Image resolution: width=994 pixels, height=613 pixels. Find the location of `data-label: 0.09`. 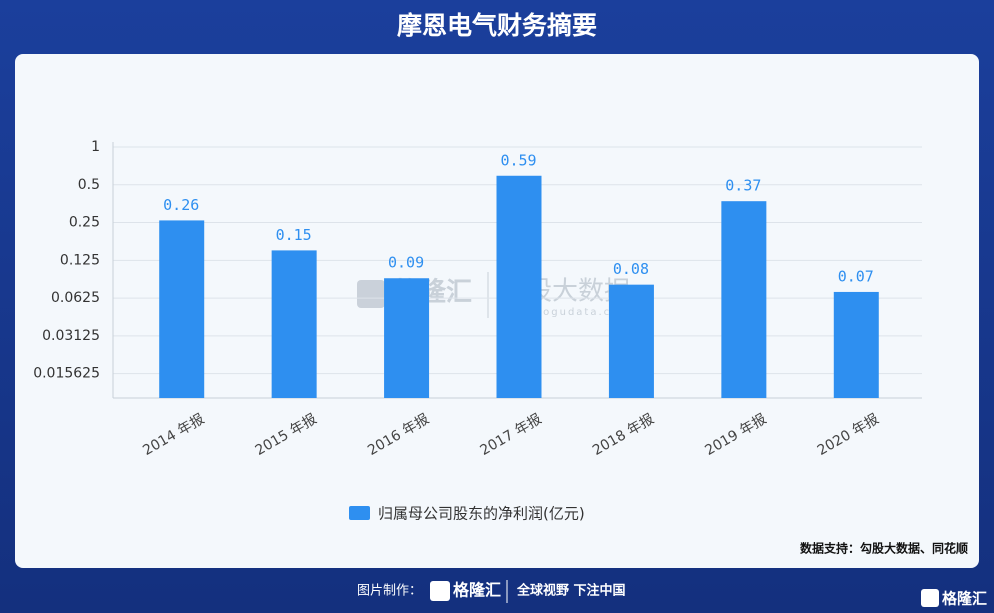

data-label: 0.09 is located at coordinates (406, 263).